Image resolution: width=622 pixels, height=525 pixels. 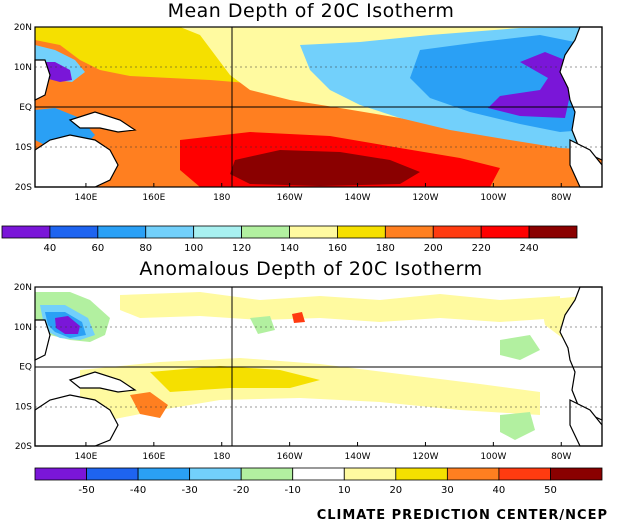 I want to click on colorbar-label: 50, so click(x=550, y=490).